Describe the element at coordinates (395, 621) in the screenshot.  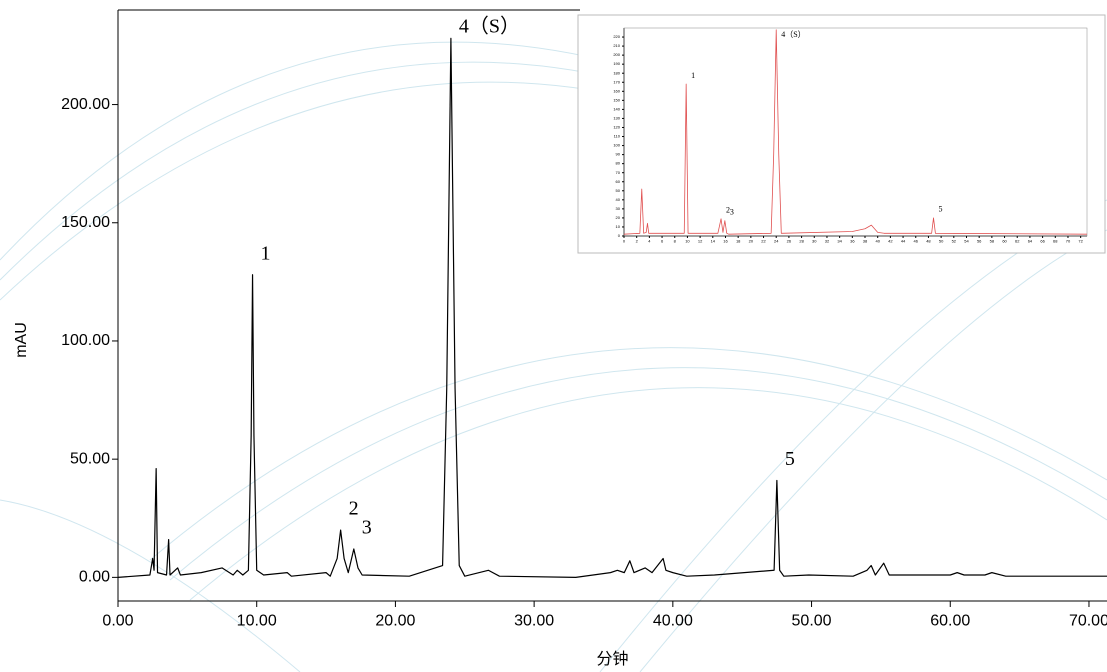
I see `x-tick-label: 20.00` at that location.